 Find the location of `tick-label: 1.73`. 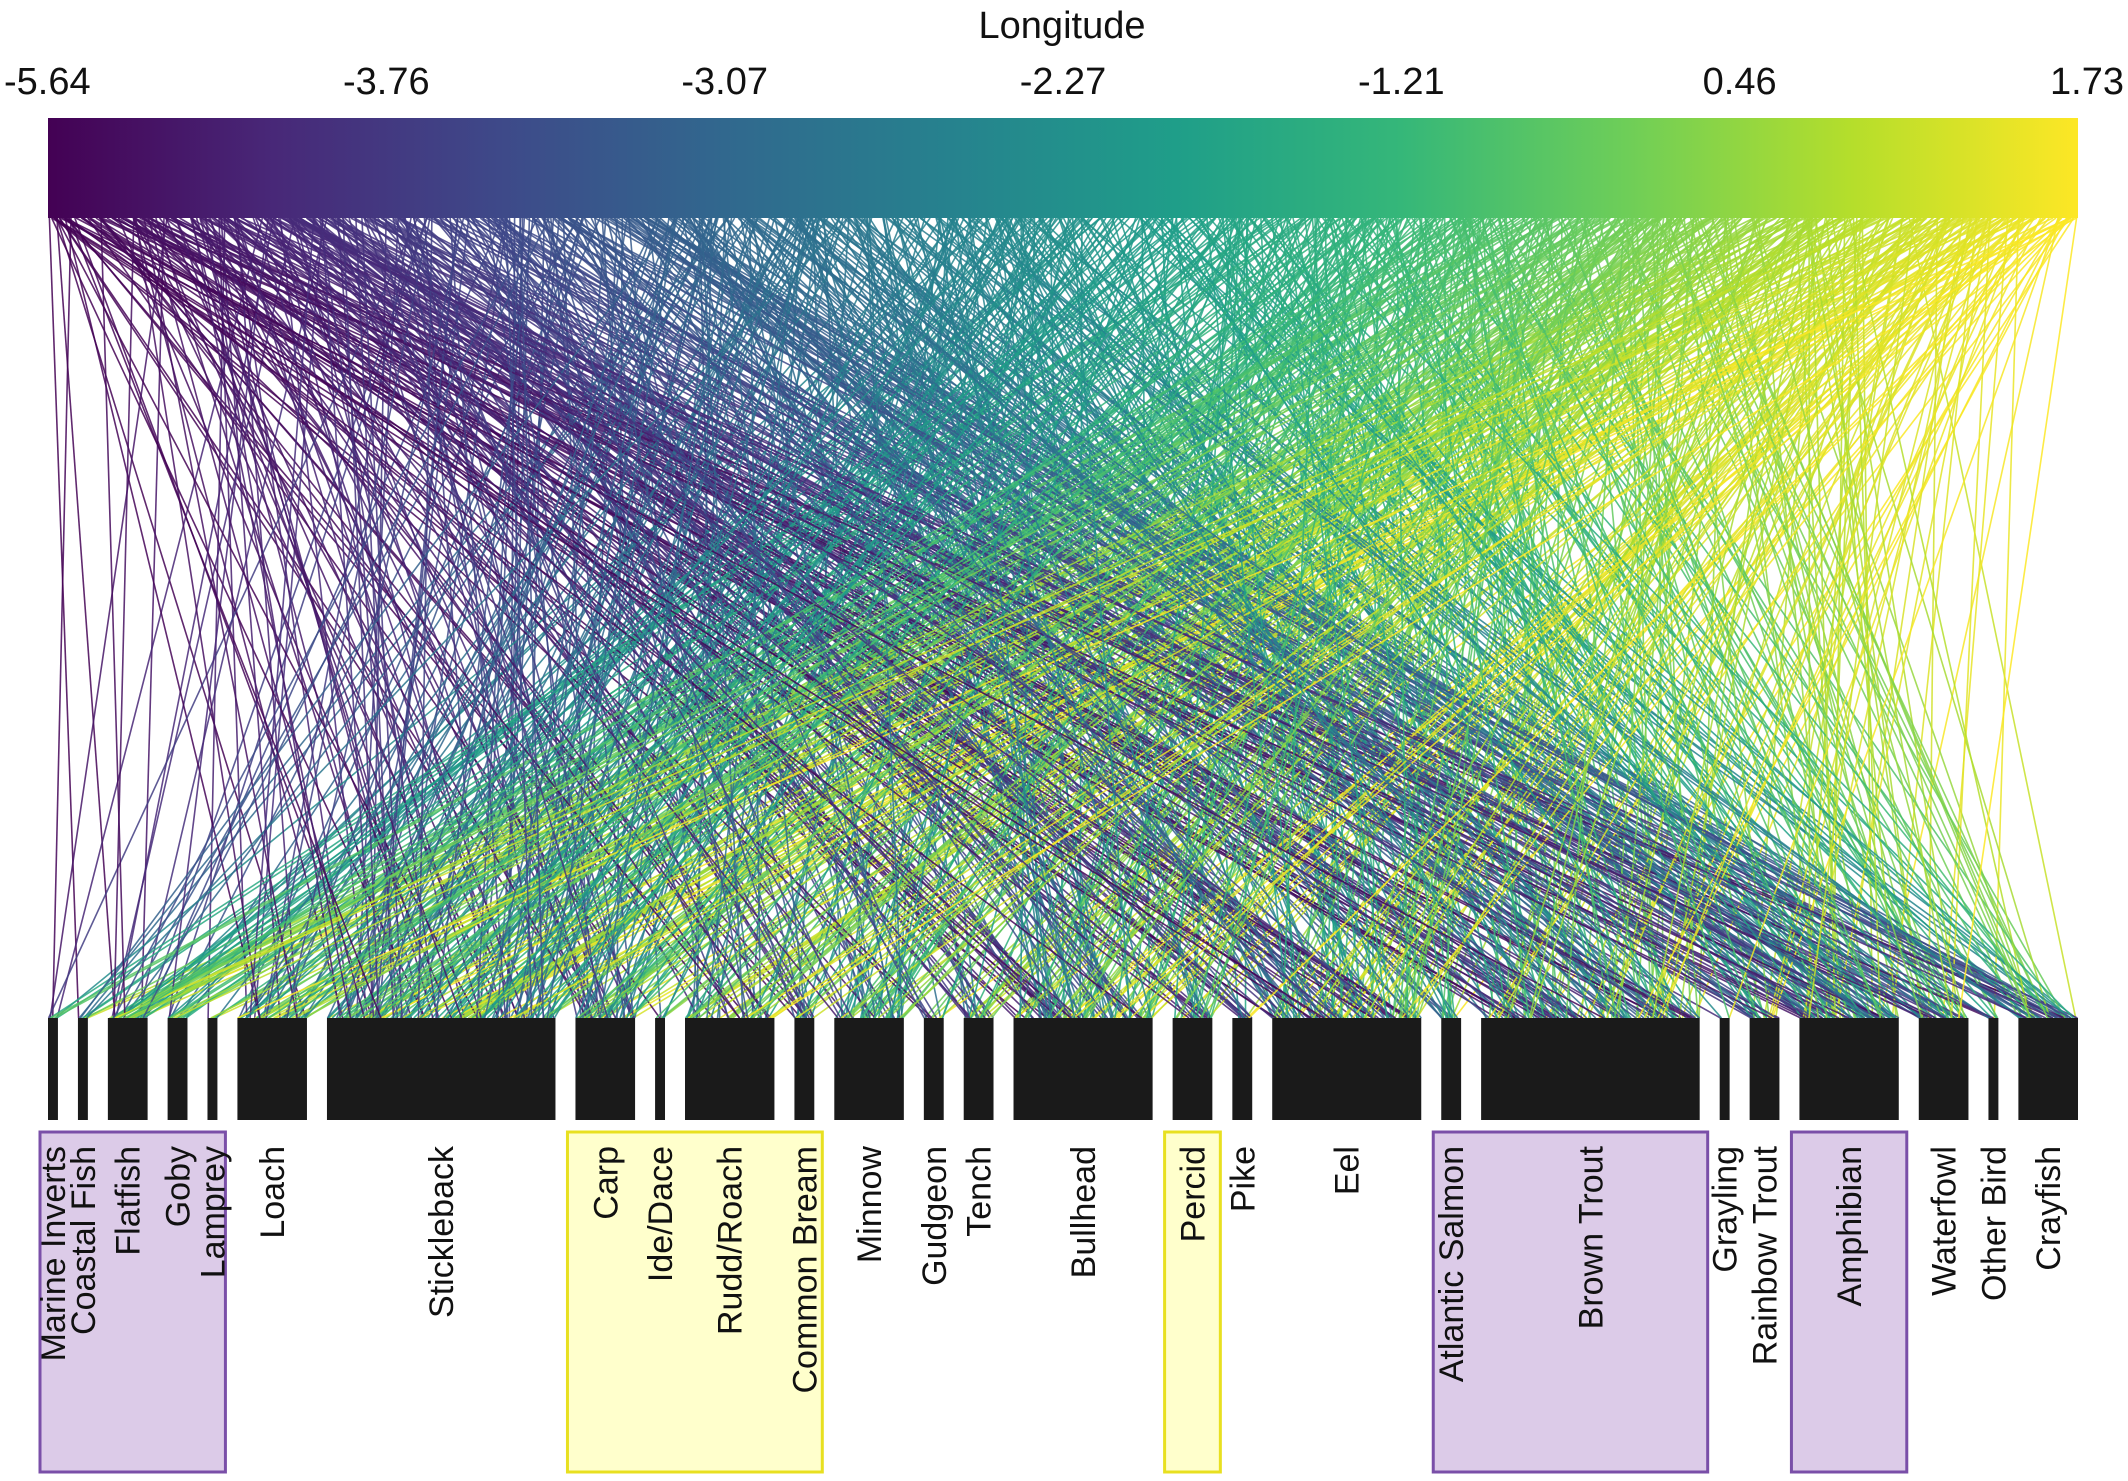

tick-label: 1.73 is located at coordinates (2087, 82).